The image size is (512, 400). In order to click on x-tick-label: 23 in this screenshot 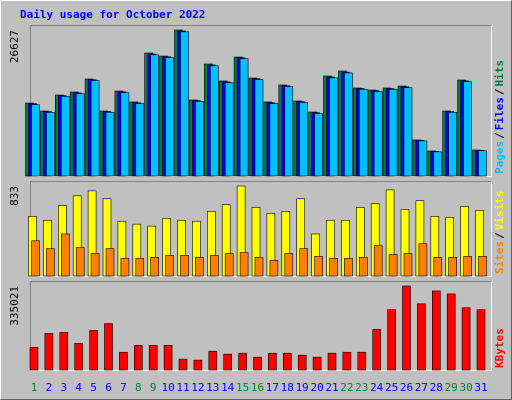, I will do `click(361, 387)`.